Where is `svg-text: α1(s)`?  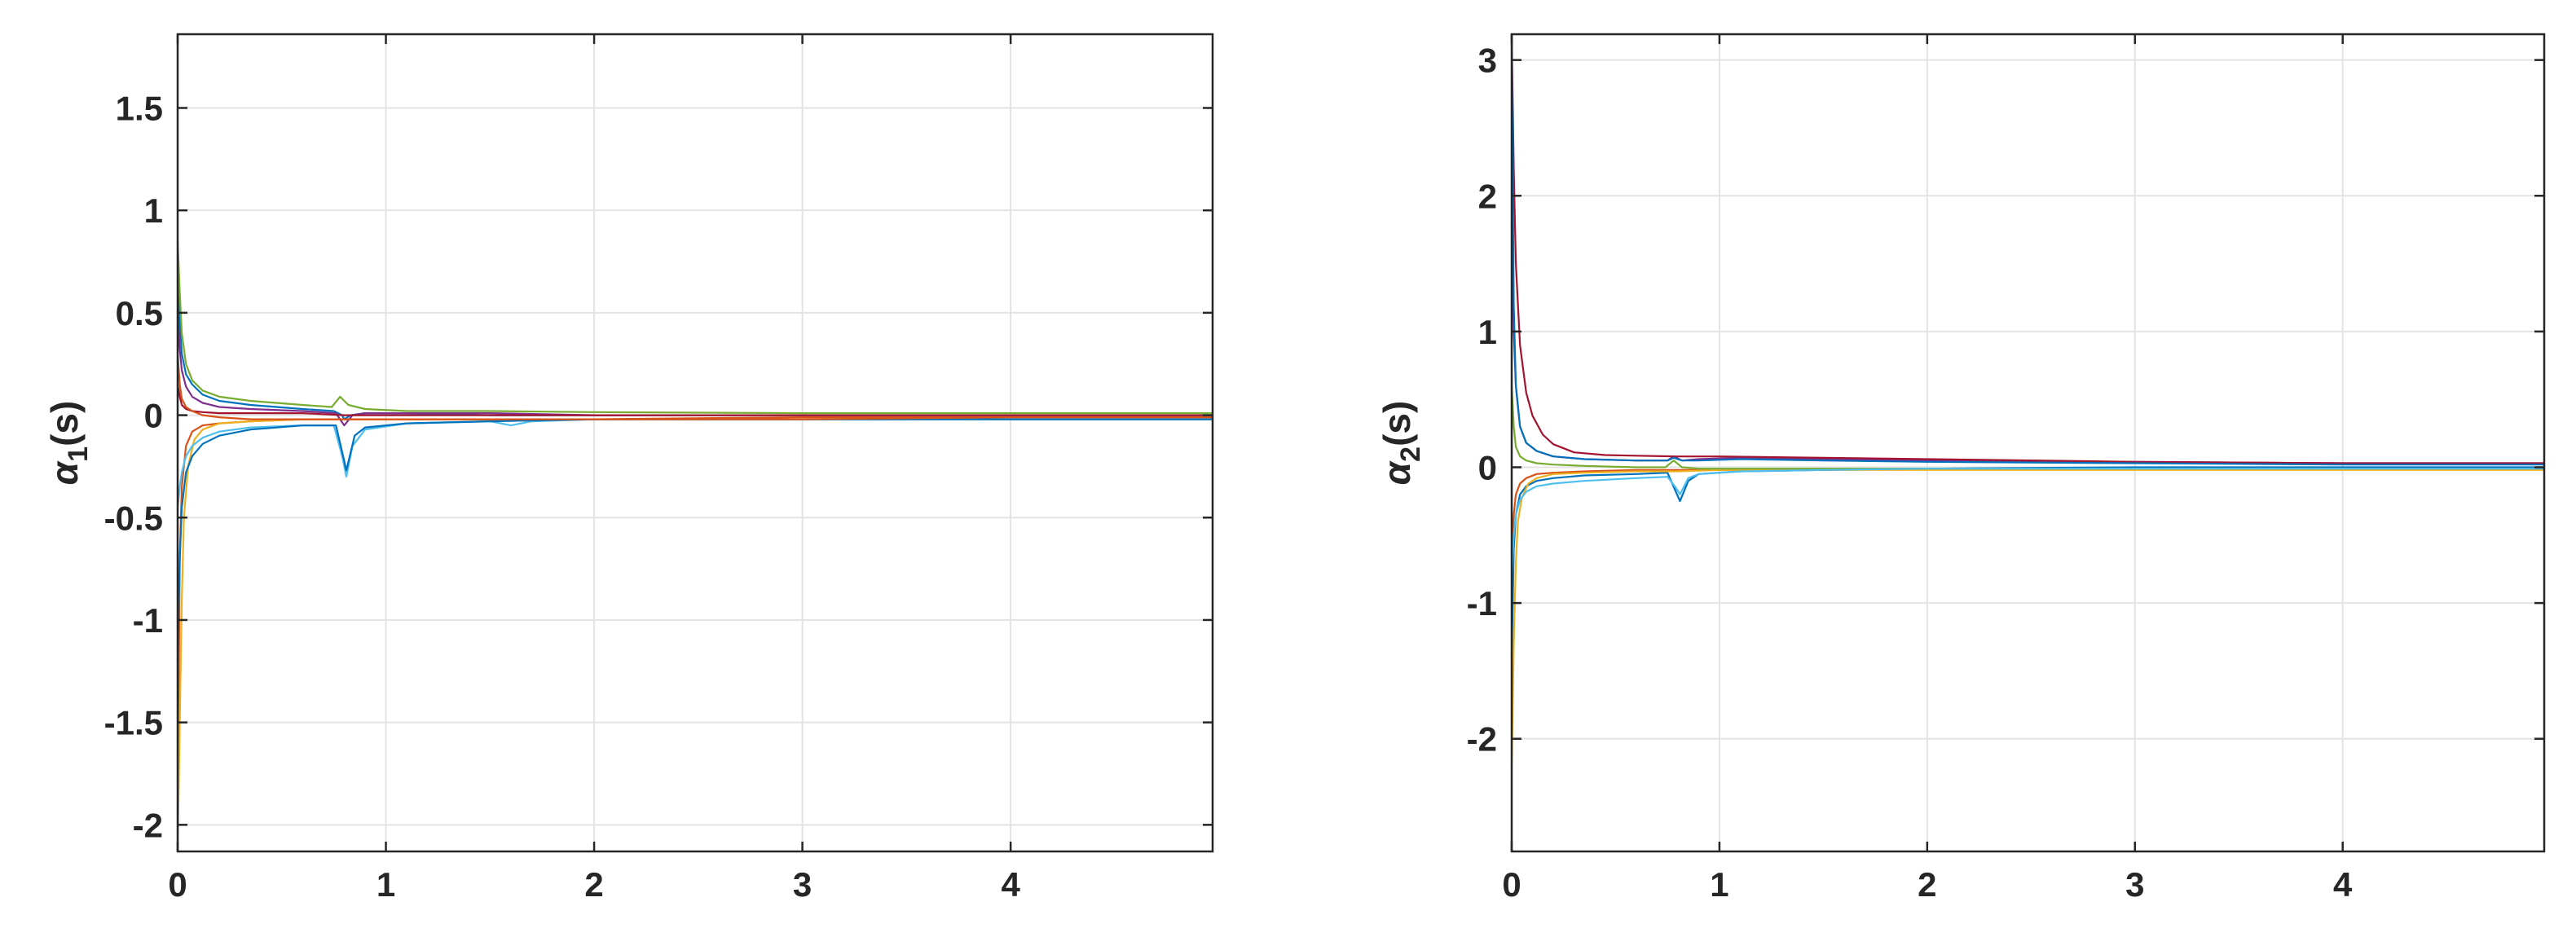 svg-text: α1(s) is located at coordinates (69, 443).